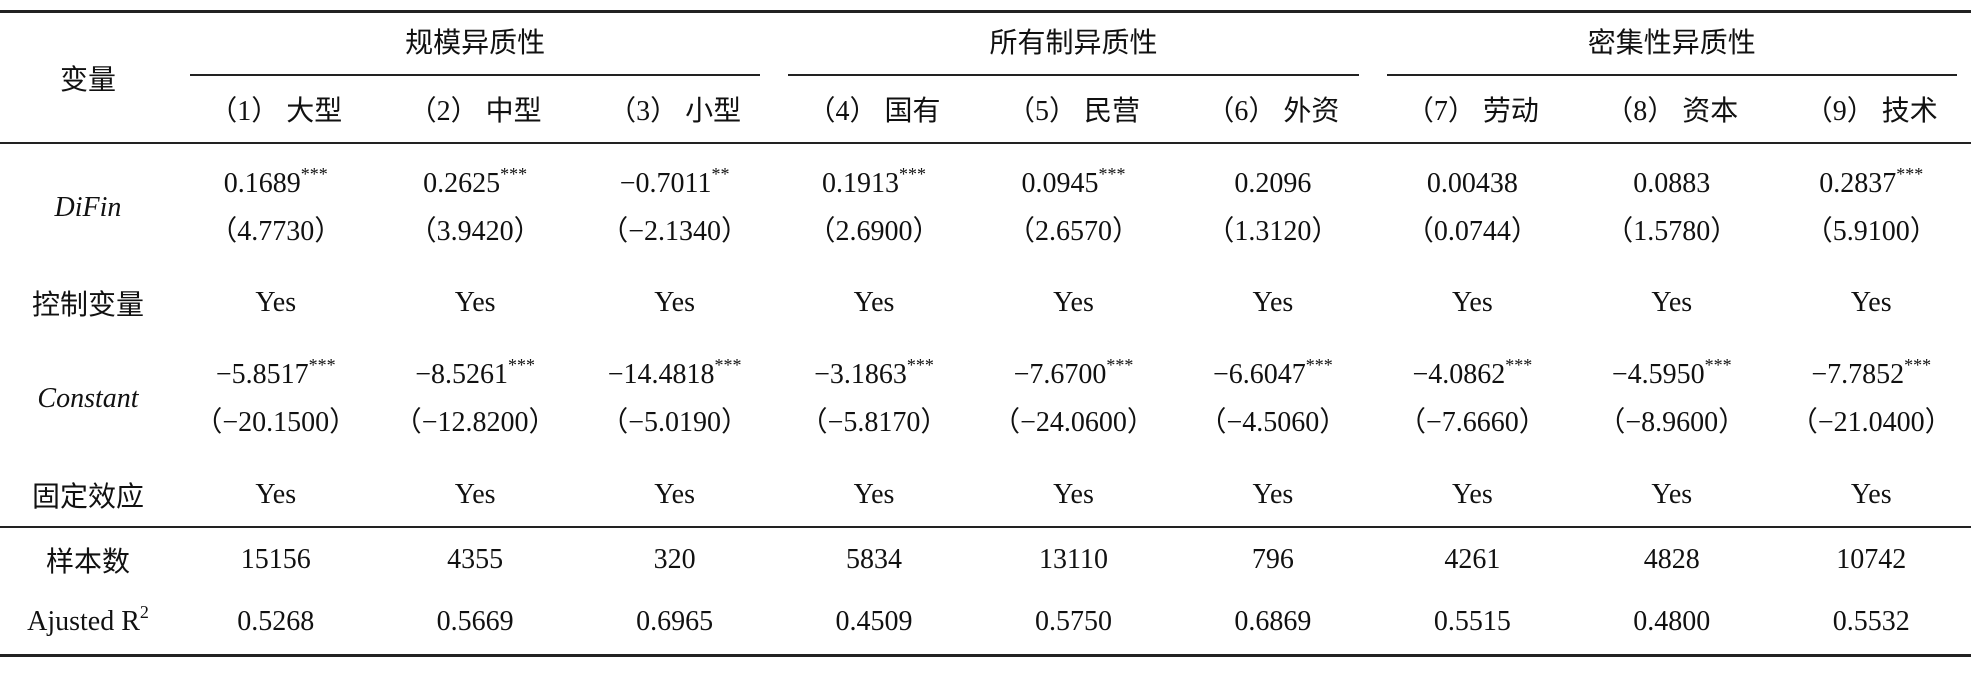  Describe the element at coordinates (1871, 207) in the screenshot. I see `cell: 0.2837***（5.9100）` at that location.